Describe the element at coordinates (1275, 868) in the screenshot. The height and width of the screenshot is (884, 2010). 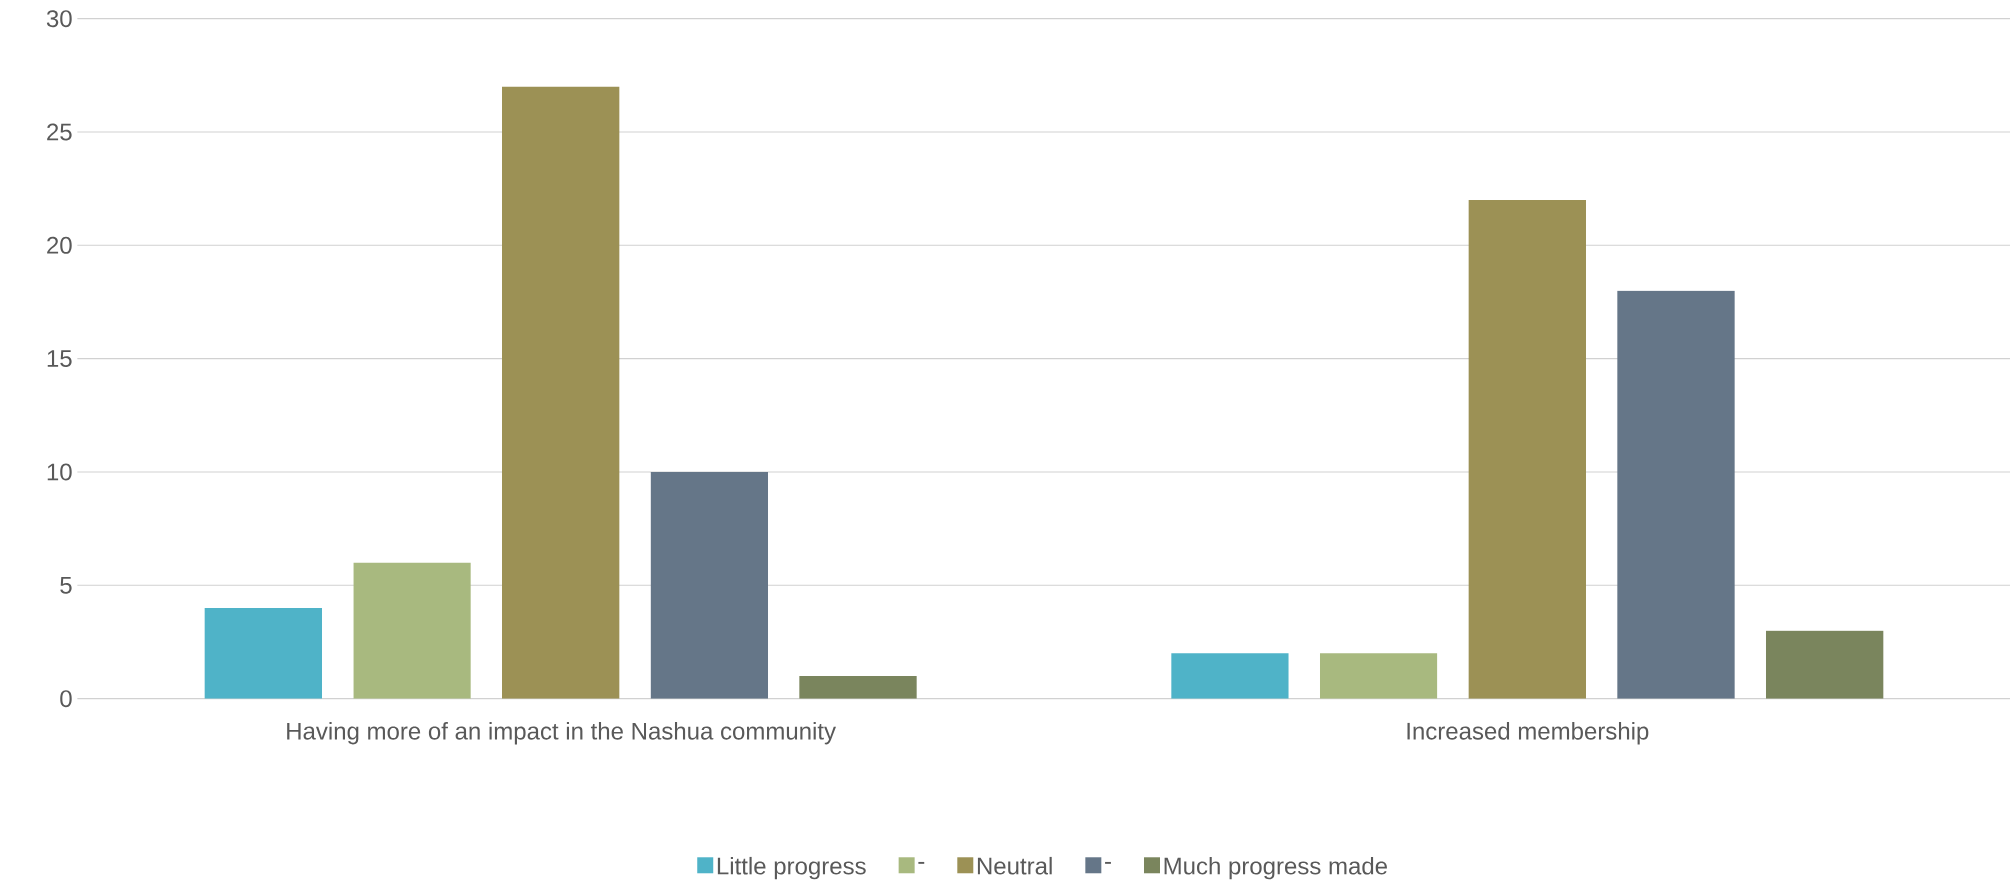
I see `legend-label: Much progress made` at that location.